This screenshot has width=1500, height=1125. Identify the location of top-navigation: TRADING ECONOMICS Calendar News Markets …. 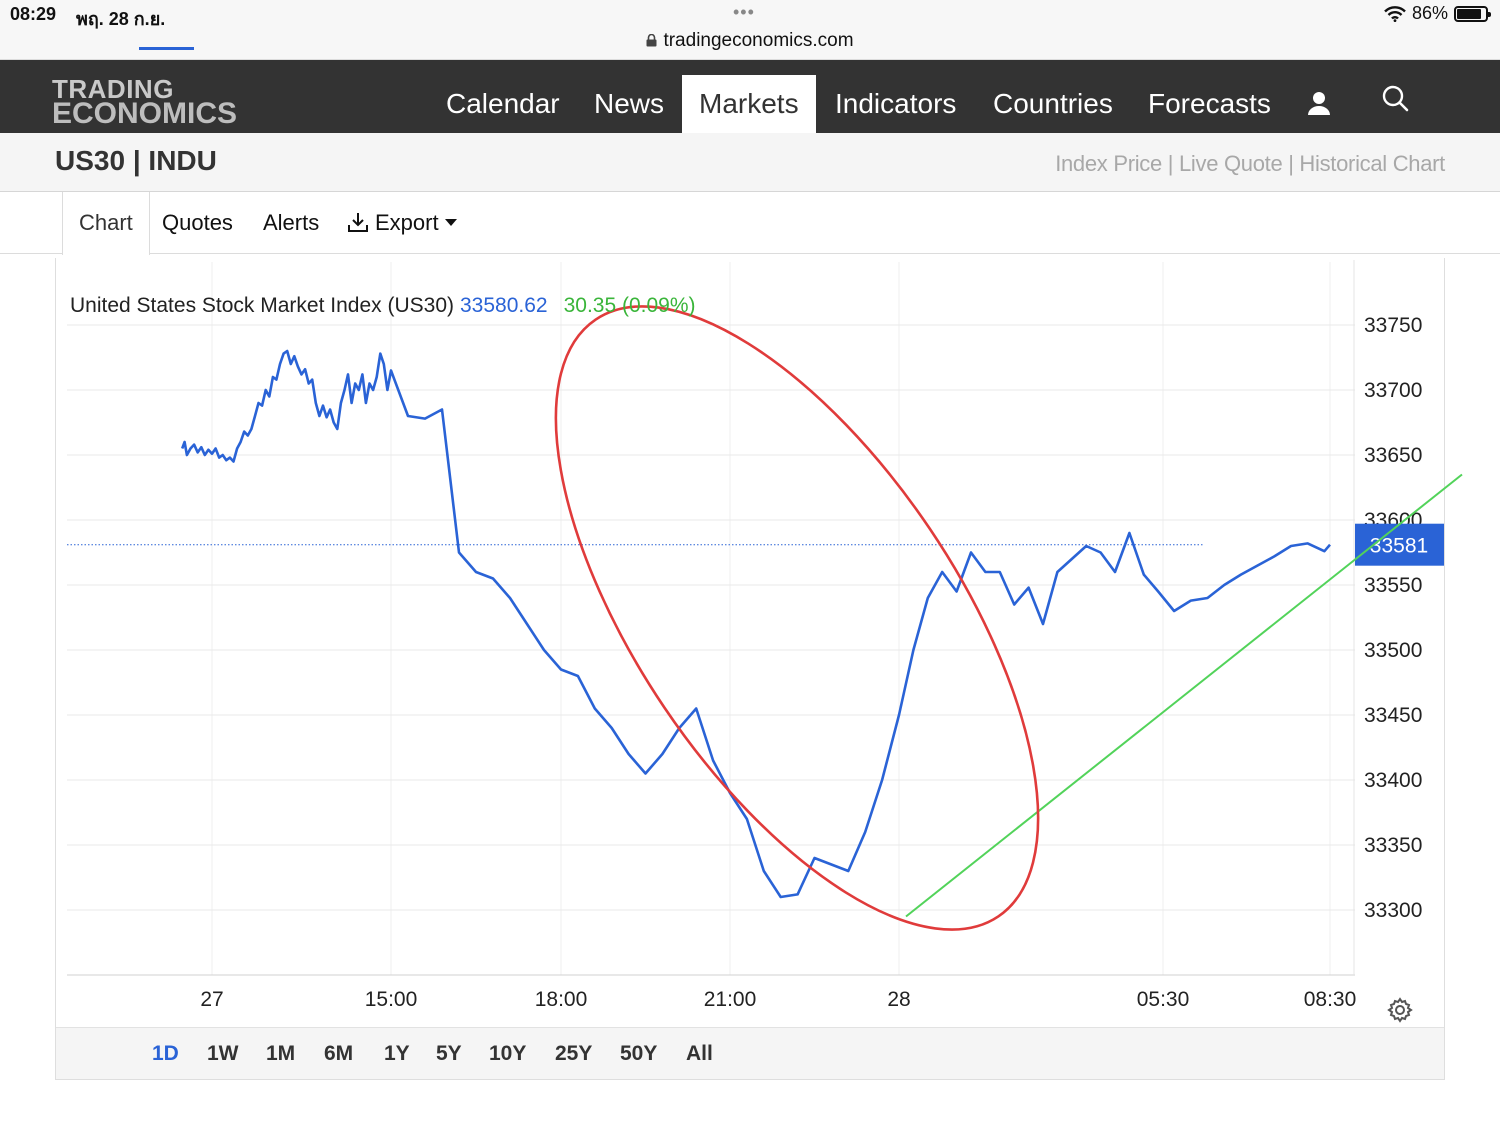
(750, 96).